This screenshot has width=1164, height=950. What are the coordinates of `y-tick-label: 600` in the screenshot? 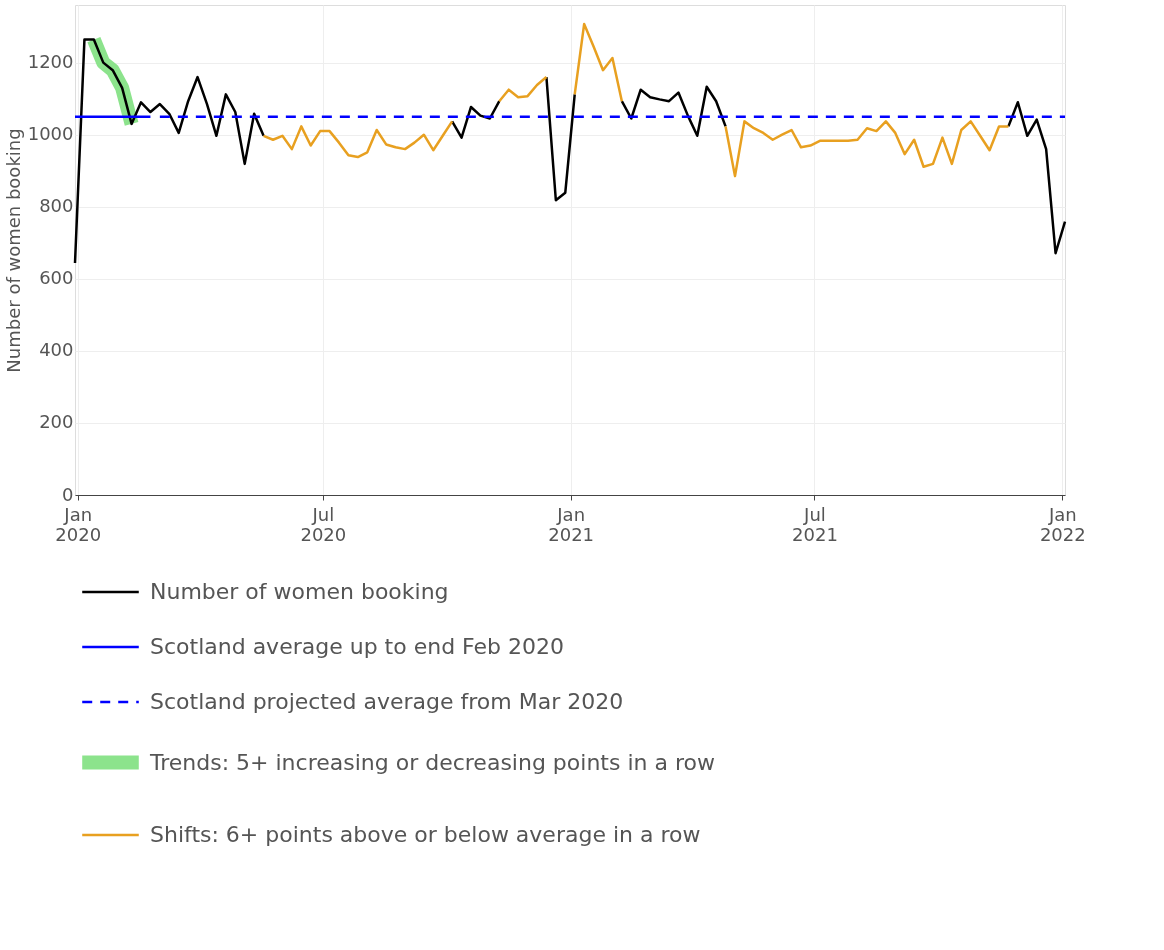 It's located at (56, 278).